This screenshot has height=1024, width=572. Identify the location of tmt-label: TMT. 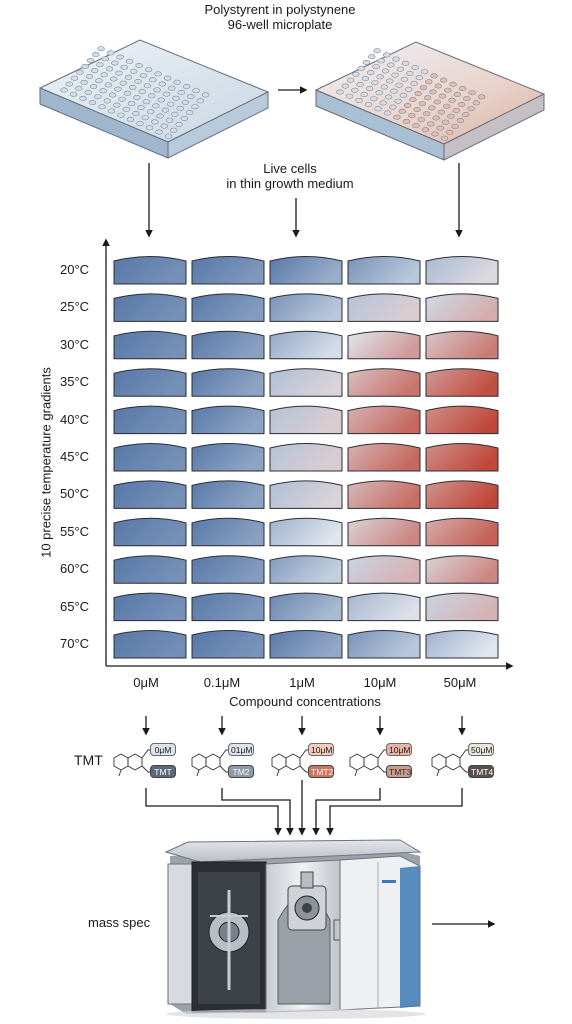
(88, 760).